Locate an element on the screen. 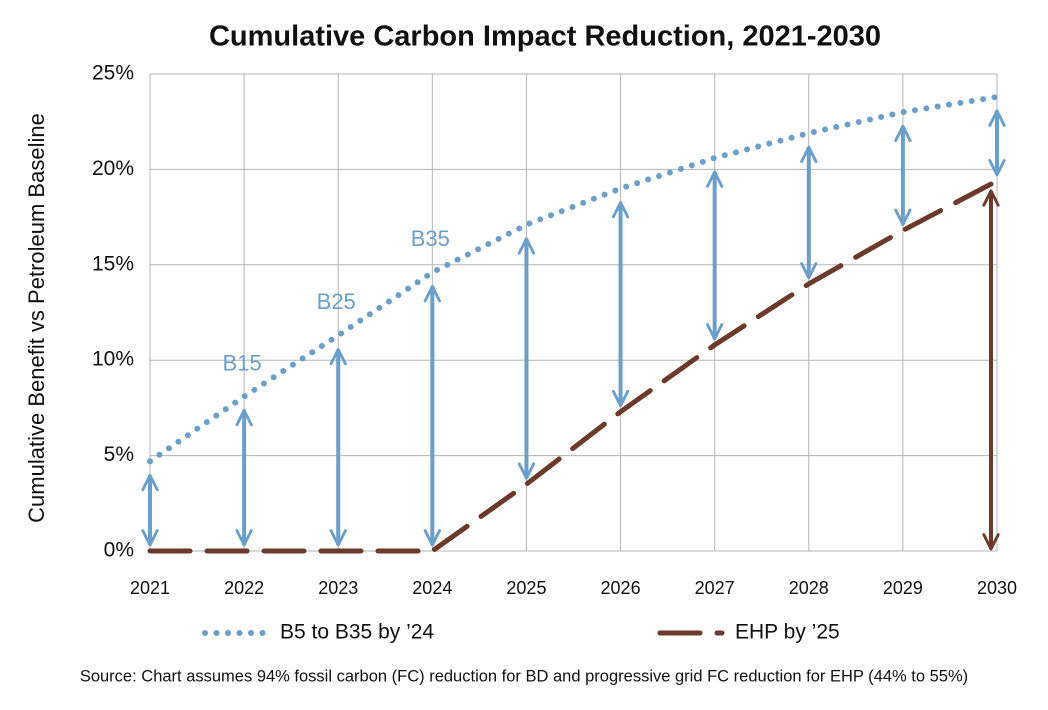 This screenshot has width=1048, height=710. x-tick-label: 2027 is located at coordinates (715, 588).